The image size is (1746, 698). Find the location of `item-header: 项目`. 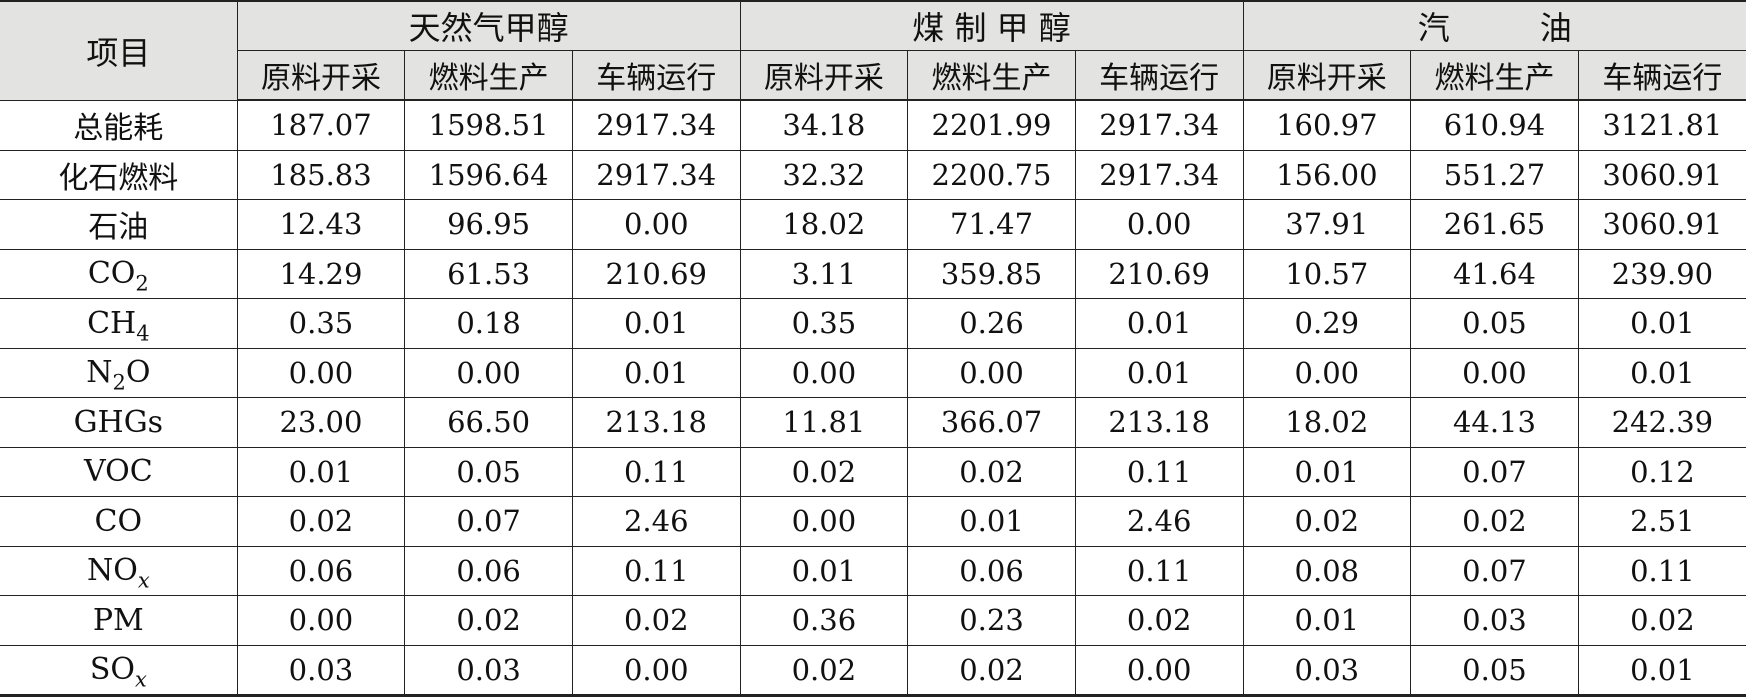

item-header: 项目 is located at coordinates (119, 50).